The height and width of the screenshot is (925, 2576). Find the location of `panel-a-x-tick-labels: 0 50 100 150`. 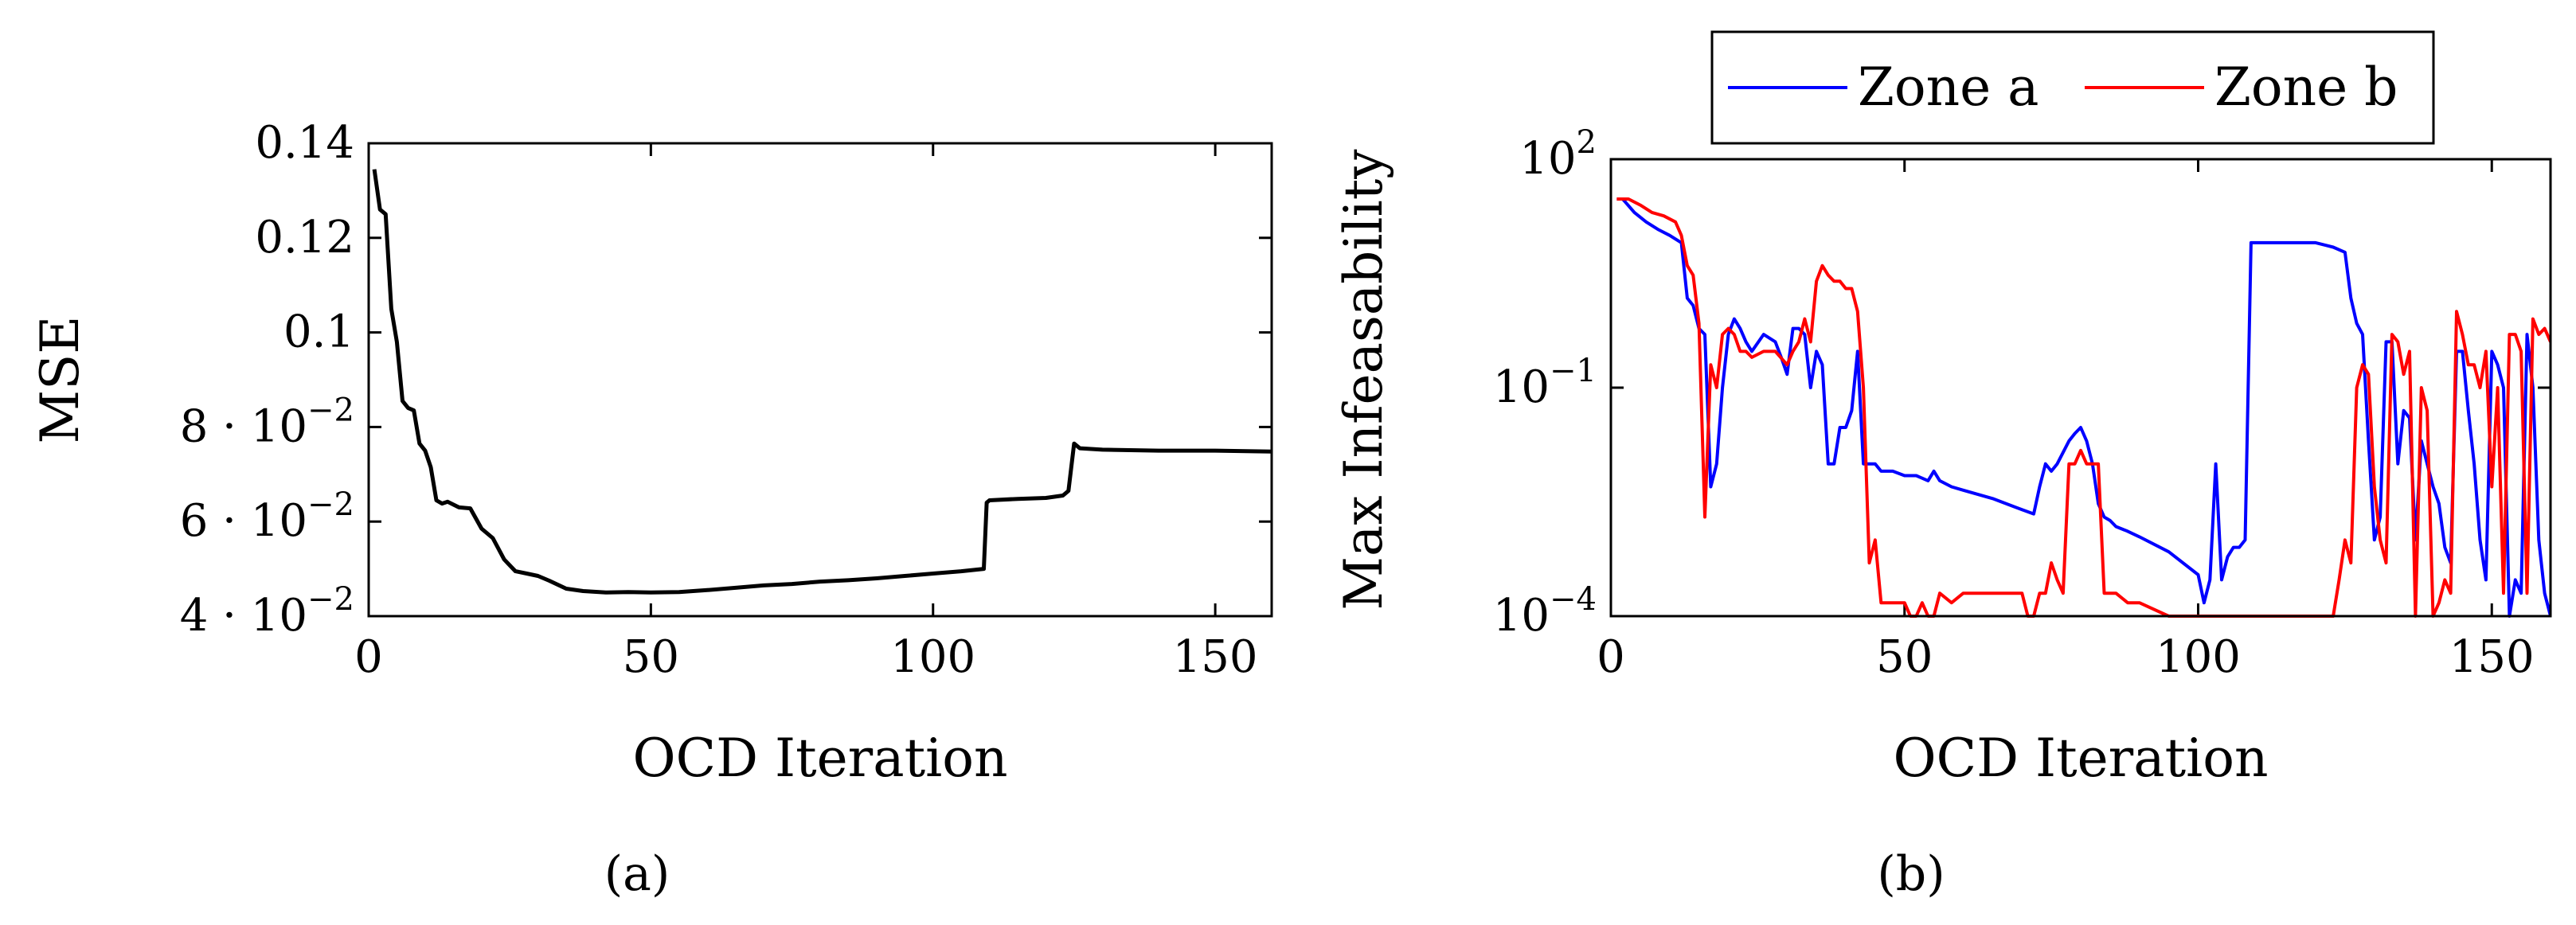

panel-a-x-tick-labels: 0 50 100 150 is located at coordinates (805, 657).